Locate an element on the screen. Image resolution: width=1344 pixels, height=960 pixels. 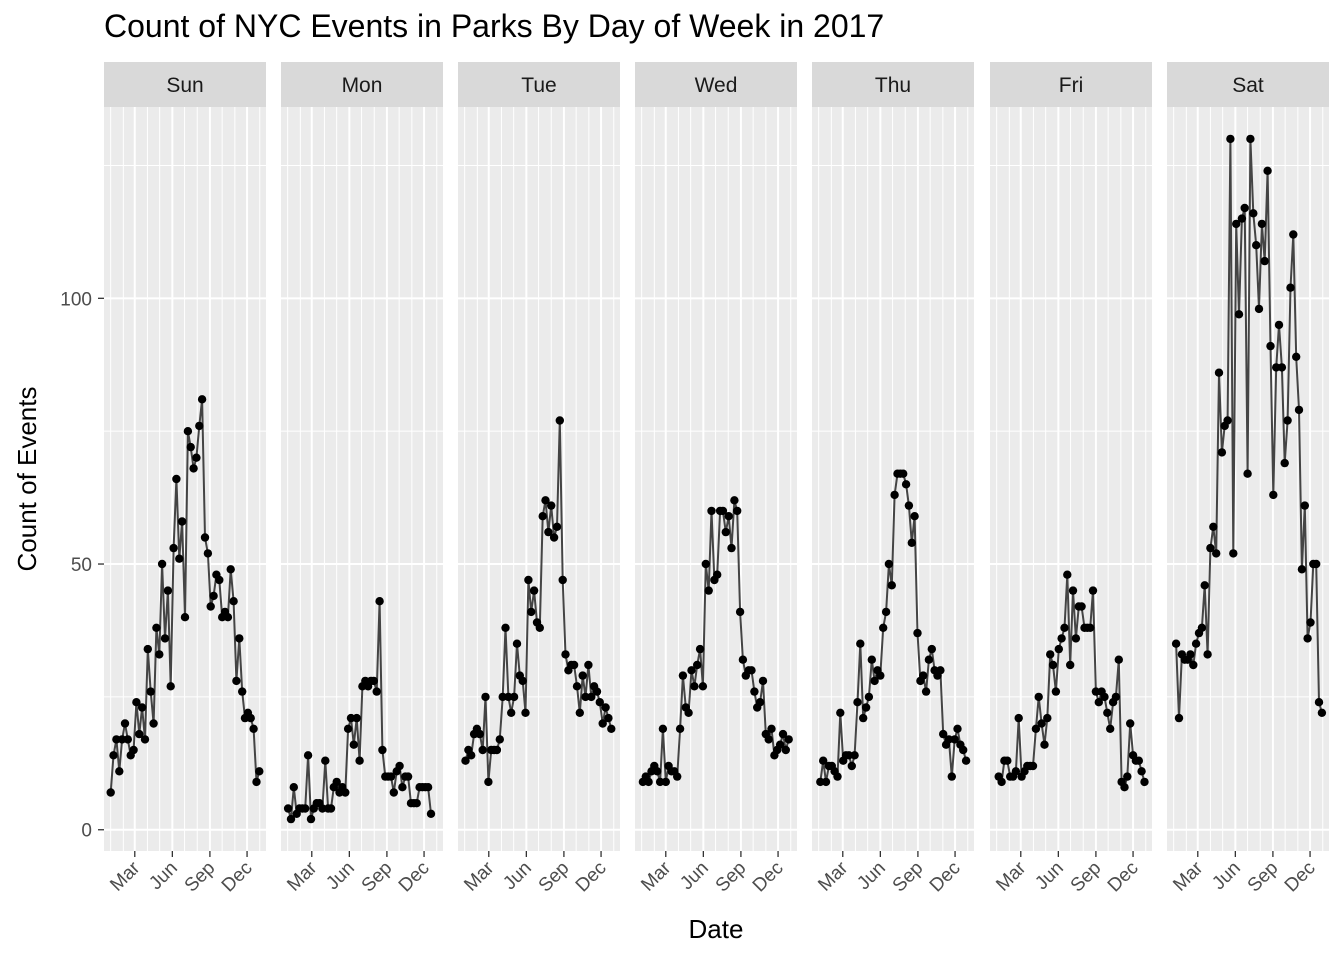
facet-strip-label: Mon is located at coordinates (362, 85).